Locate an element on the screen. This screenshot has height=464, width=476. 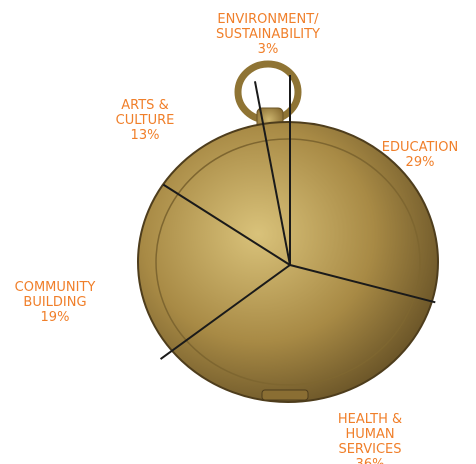
value-label: 19% is located at coordinates (55, 317).